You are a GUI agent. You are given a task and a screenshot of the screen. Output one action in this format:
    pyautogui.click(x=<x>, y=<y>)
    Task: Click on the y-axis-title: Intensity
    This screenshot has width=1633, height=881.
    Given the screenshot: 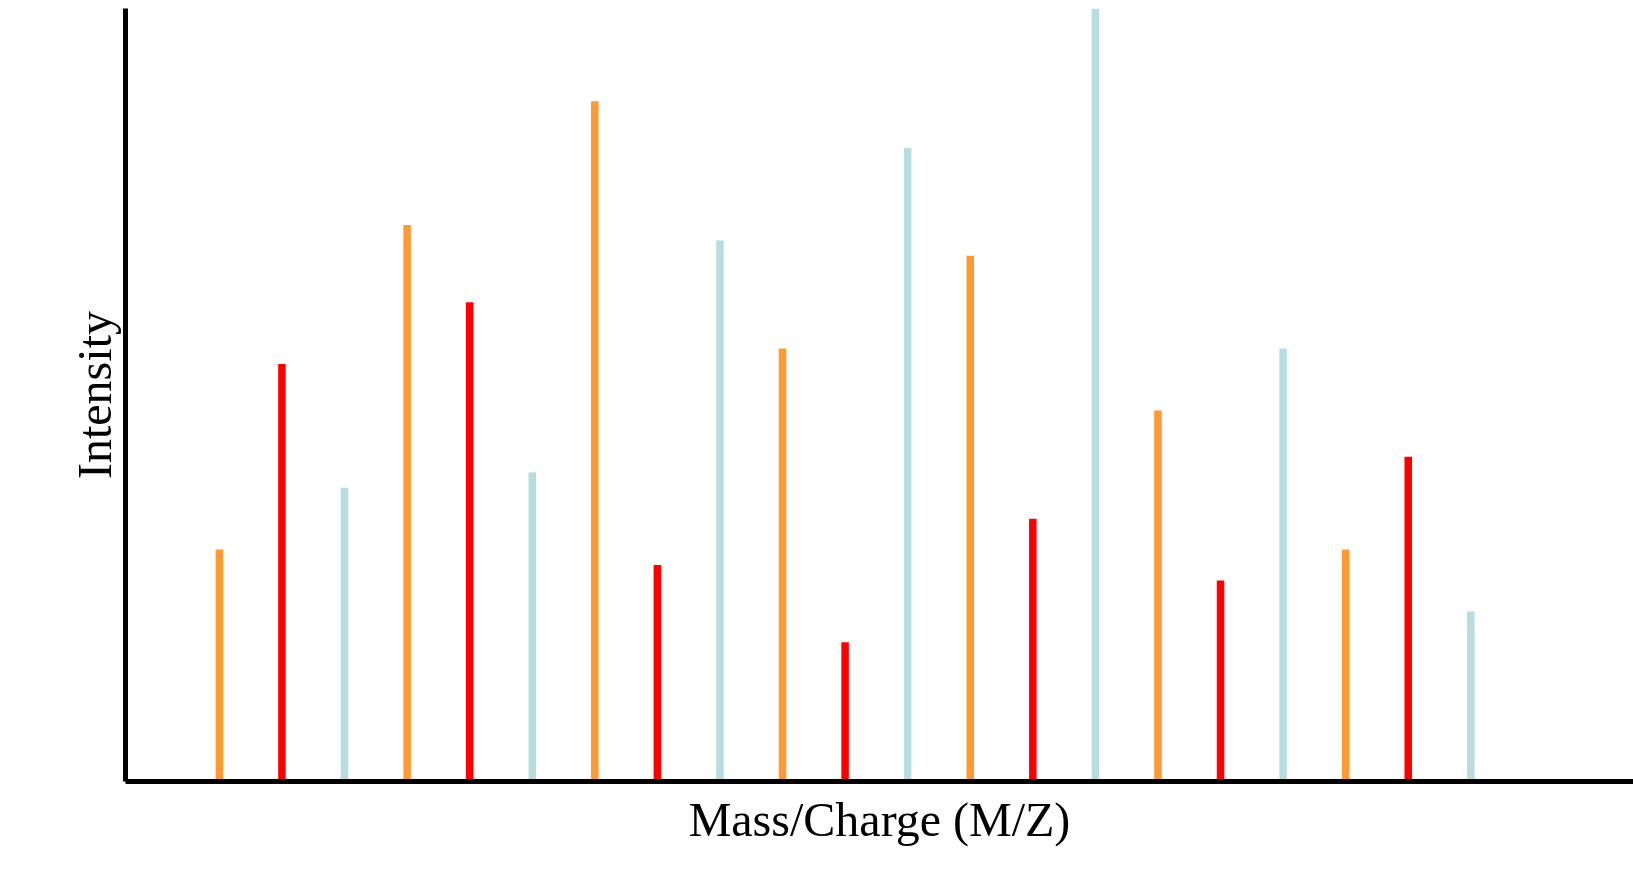 What is the action you would take?
    pyautogui.click(x=94, y=395)
    